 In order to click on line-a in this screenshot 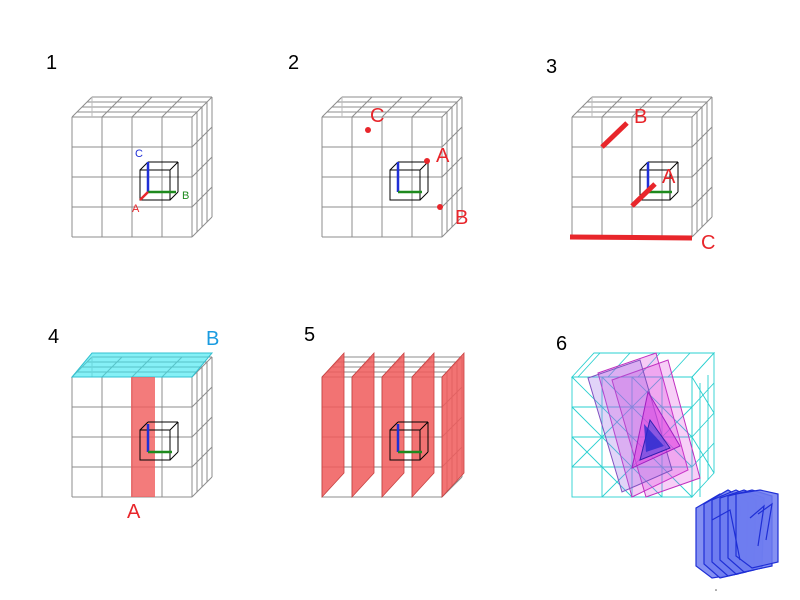, I will do `click(643, 195)`.